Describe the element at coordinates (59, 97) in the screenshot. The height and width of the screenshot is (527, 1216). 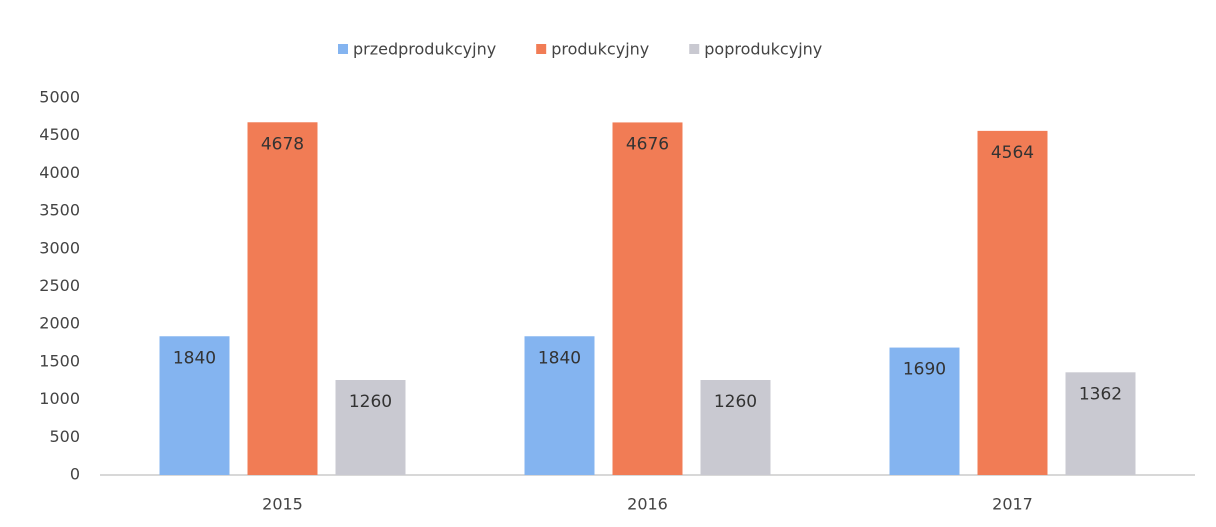
I see `y-tick-label: 5000` at that location.